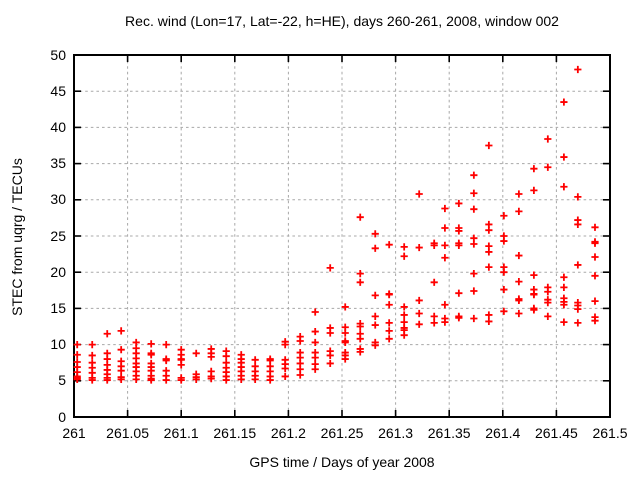 The image size is (640, 480). I want to click on x-tick-label: 261.1, so click(181, 433).